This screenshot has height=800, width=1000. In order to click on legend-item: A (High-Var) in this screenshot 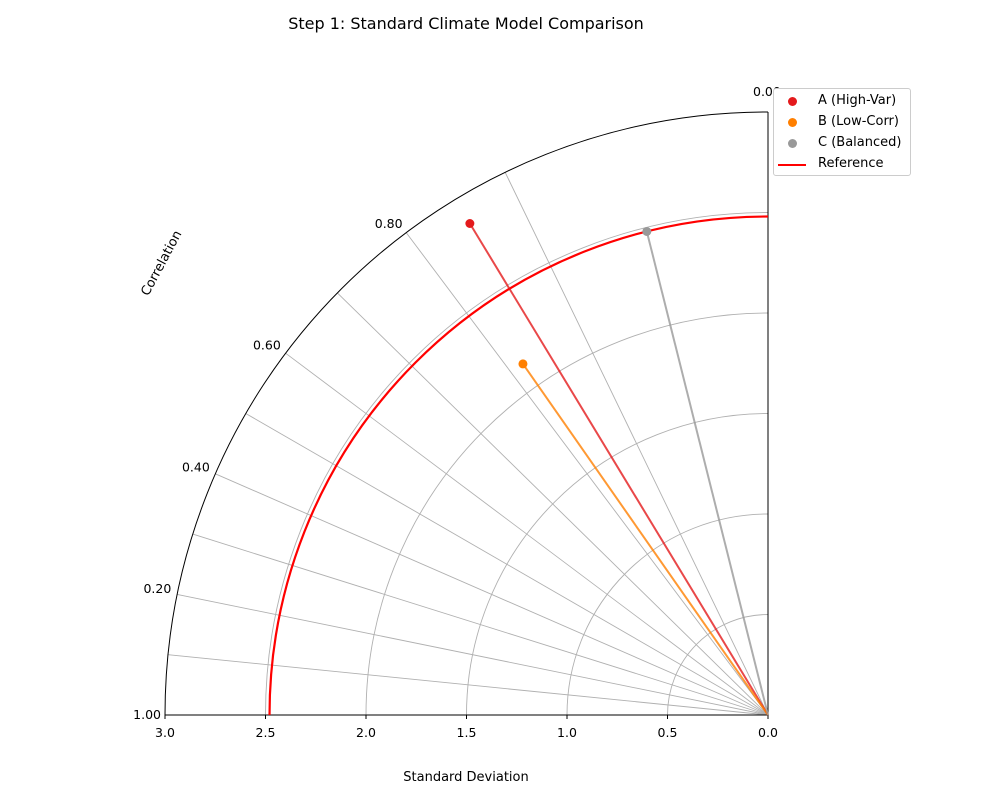, I will do `click(843, 102)`.